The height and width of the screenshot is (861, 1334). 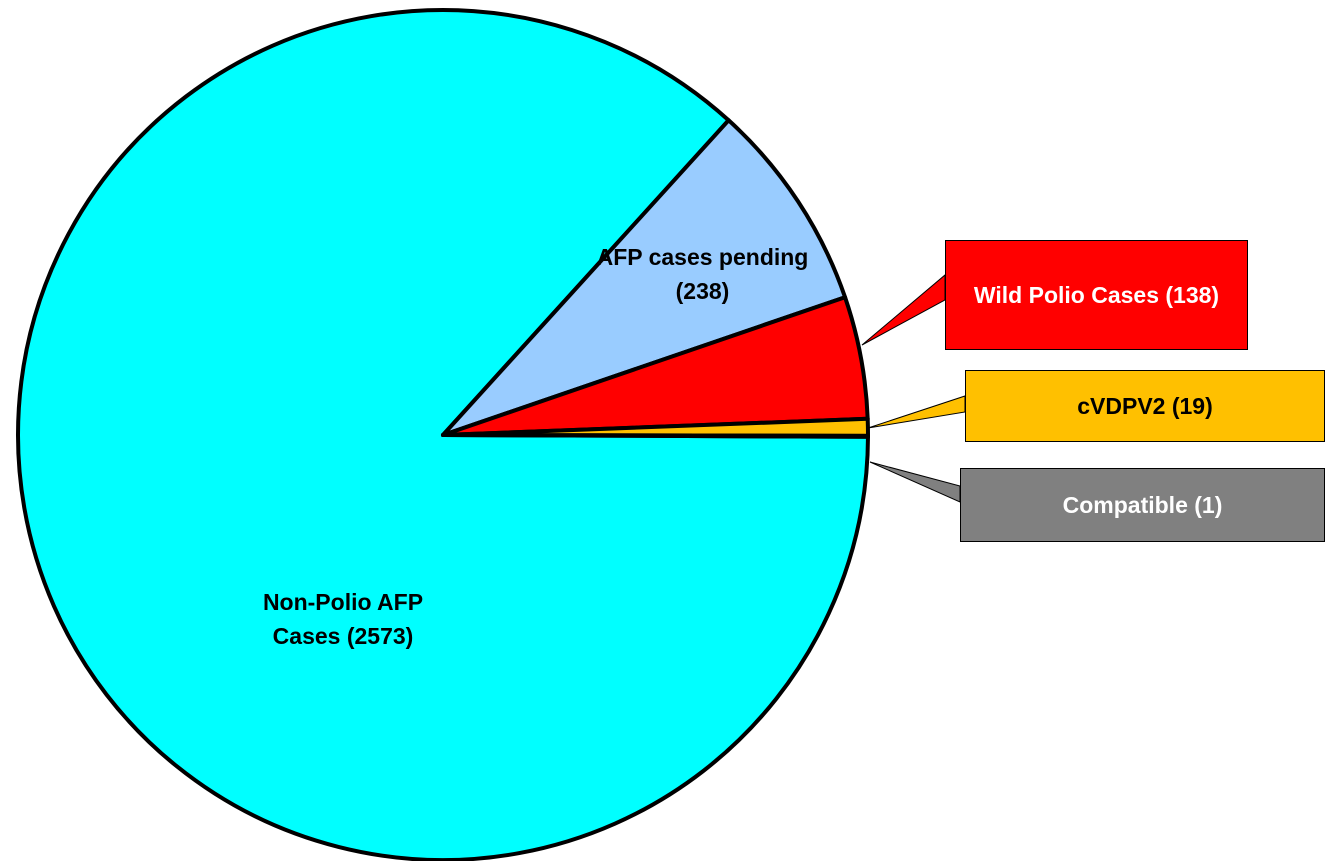 What do you see at coordinates (343, 619) in the screenshot?
I see `slice-label: Non-Polio AFP Cases (2573)` at bounding box center [343, 619].